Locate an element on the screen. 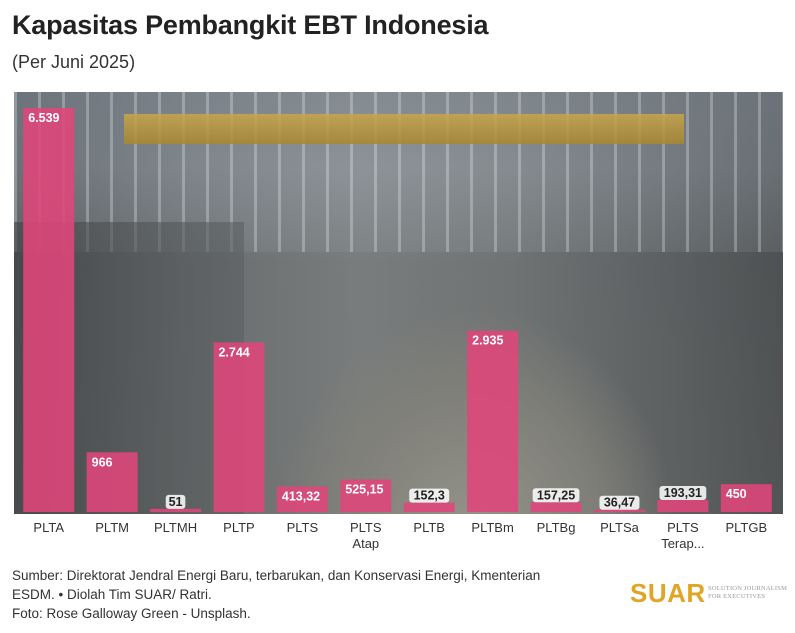 The image size is (795, 633). value-label-3: 2.744 is located at coordinates (233, 352).